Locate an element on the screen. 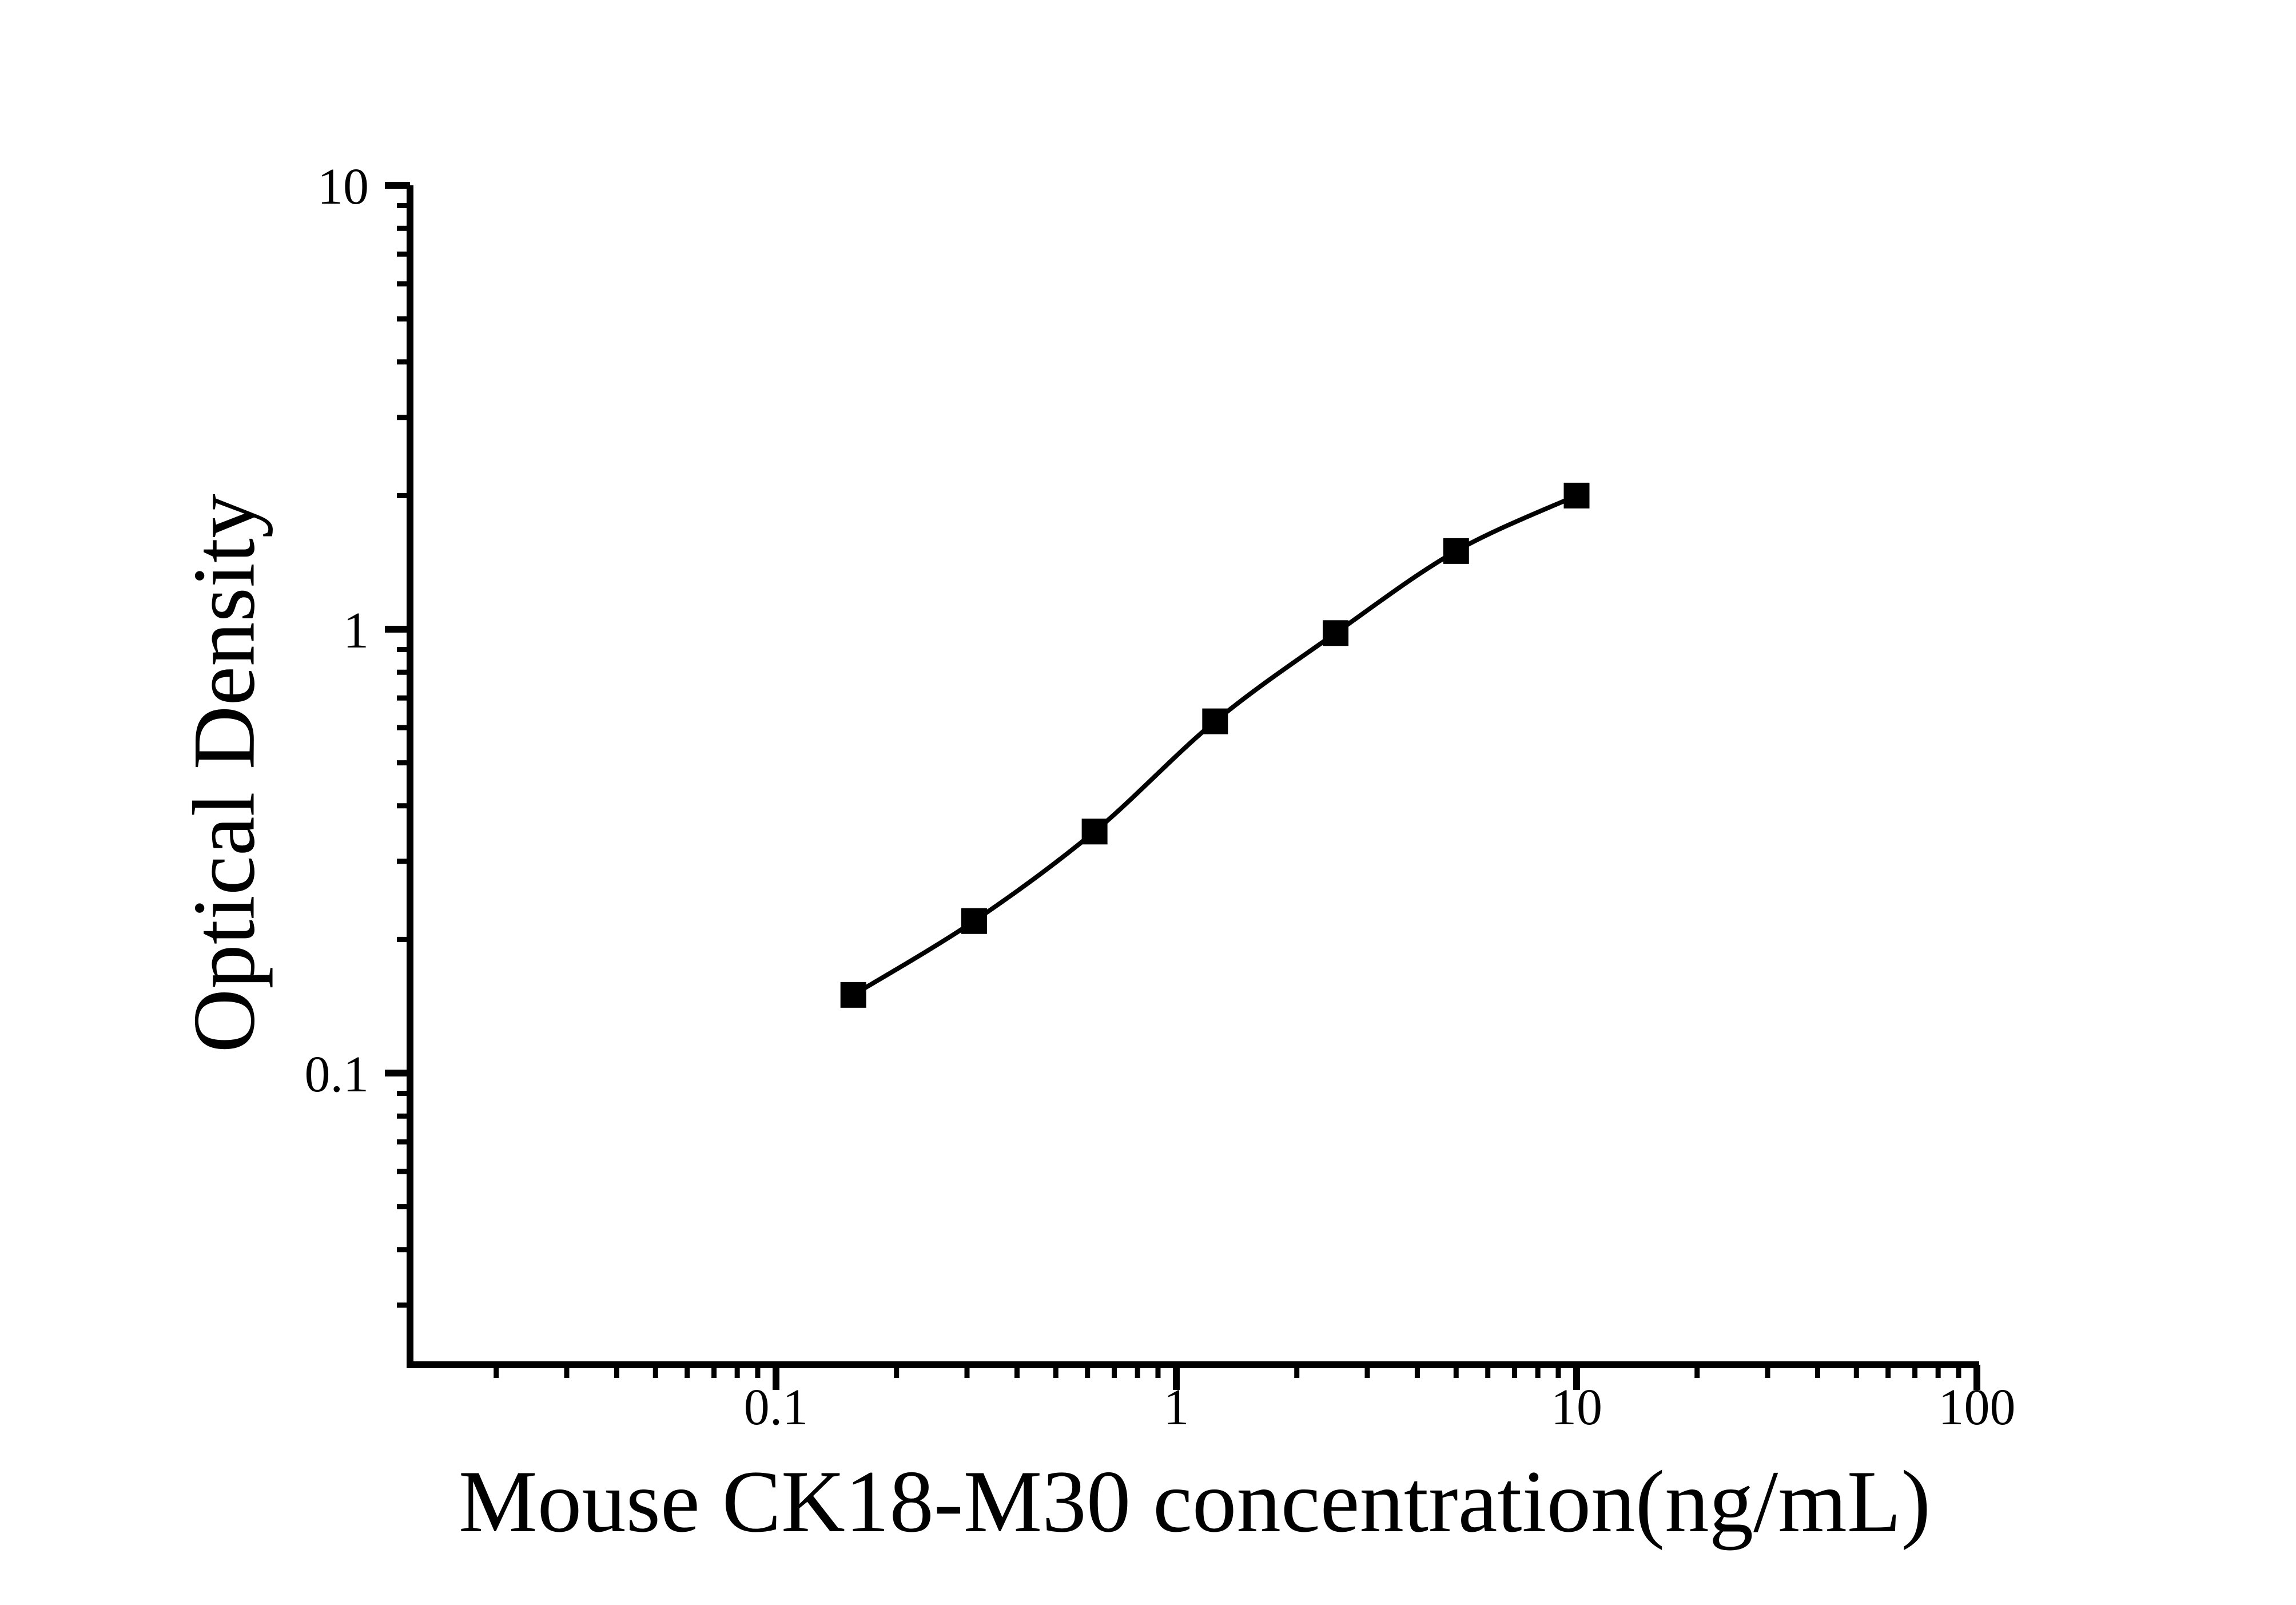  x-tick-label: 0.1 is located at coordinates (776, 1407).